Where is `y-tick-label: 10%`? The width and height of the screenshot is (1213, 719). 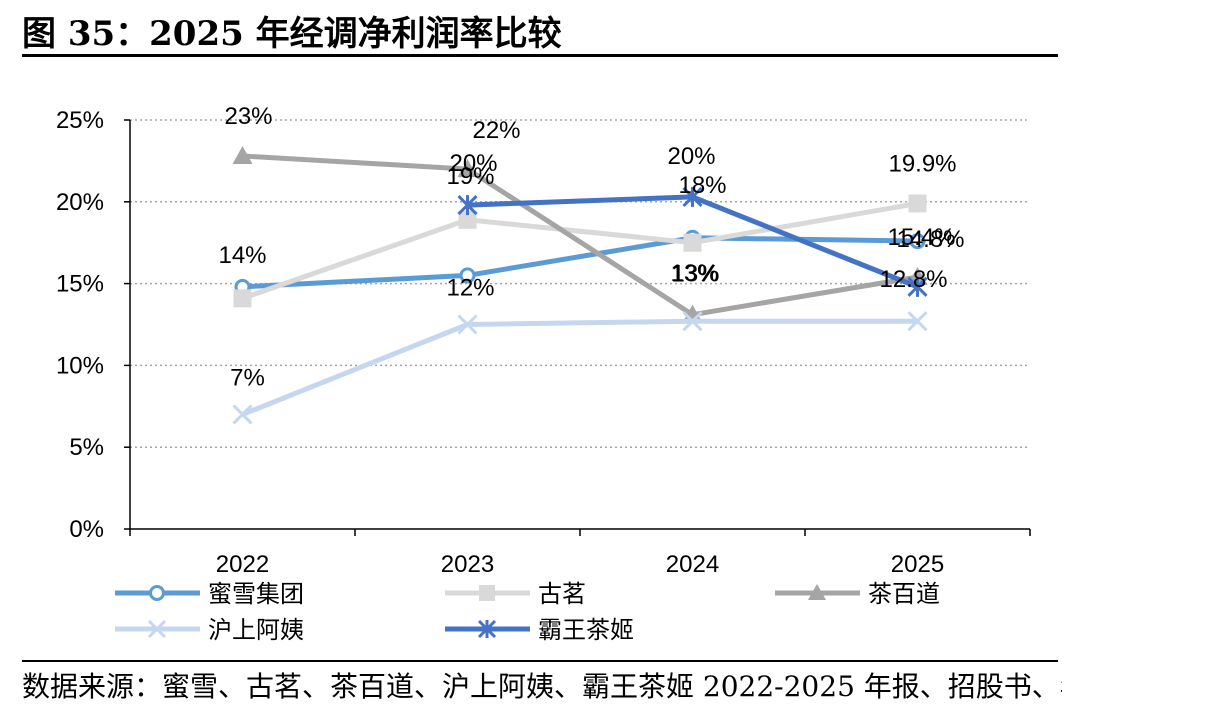
y-tick-label: 10% is located at coordinates (80, 365).